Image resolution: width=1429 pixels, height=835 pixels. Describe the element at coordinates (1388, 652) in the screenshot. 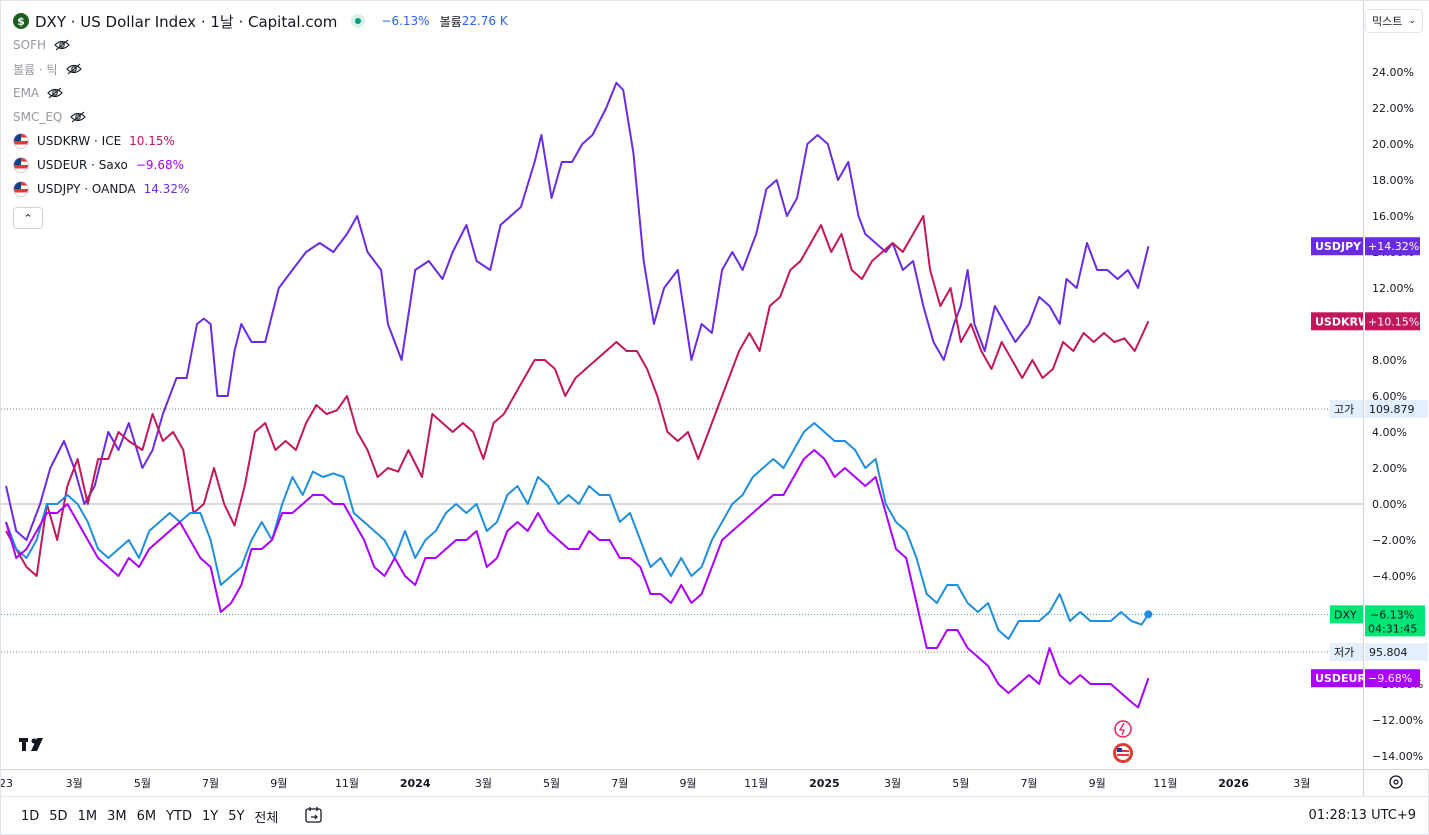

I see `svg-text: 95.804` at that location.